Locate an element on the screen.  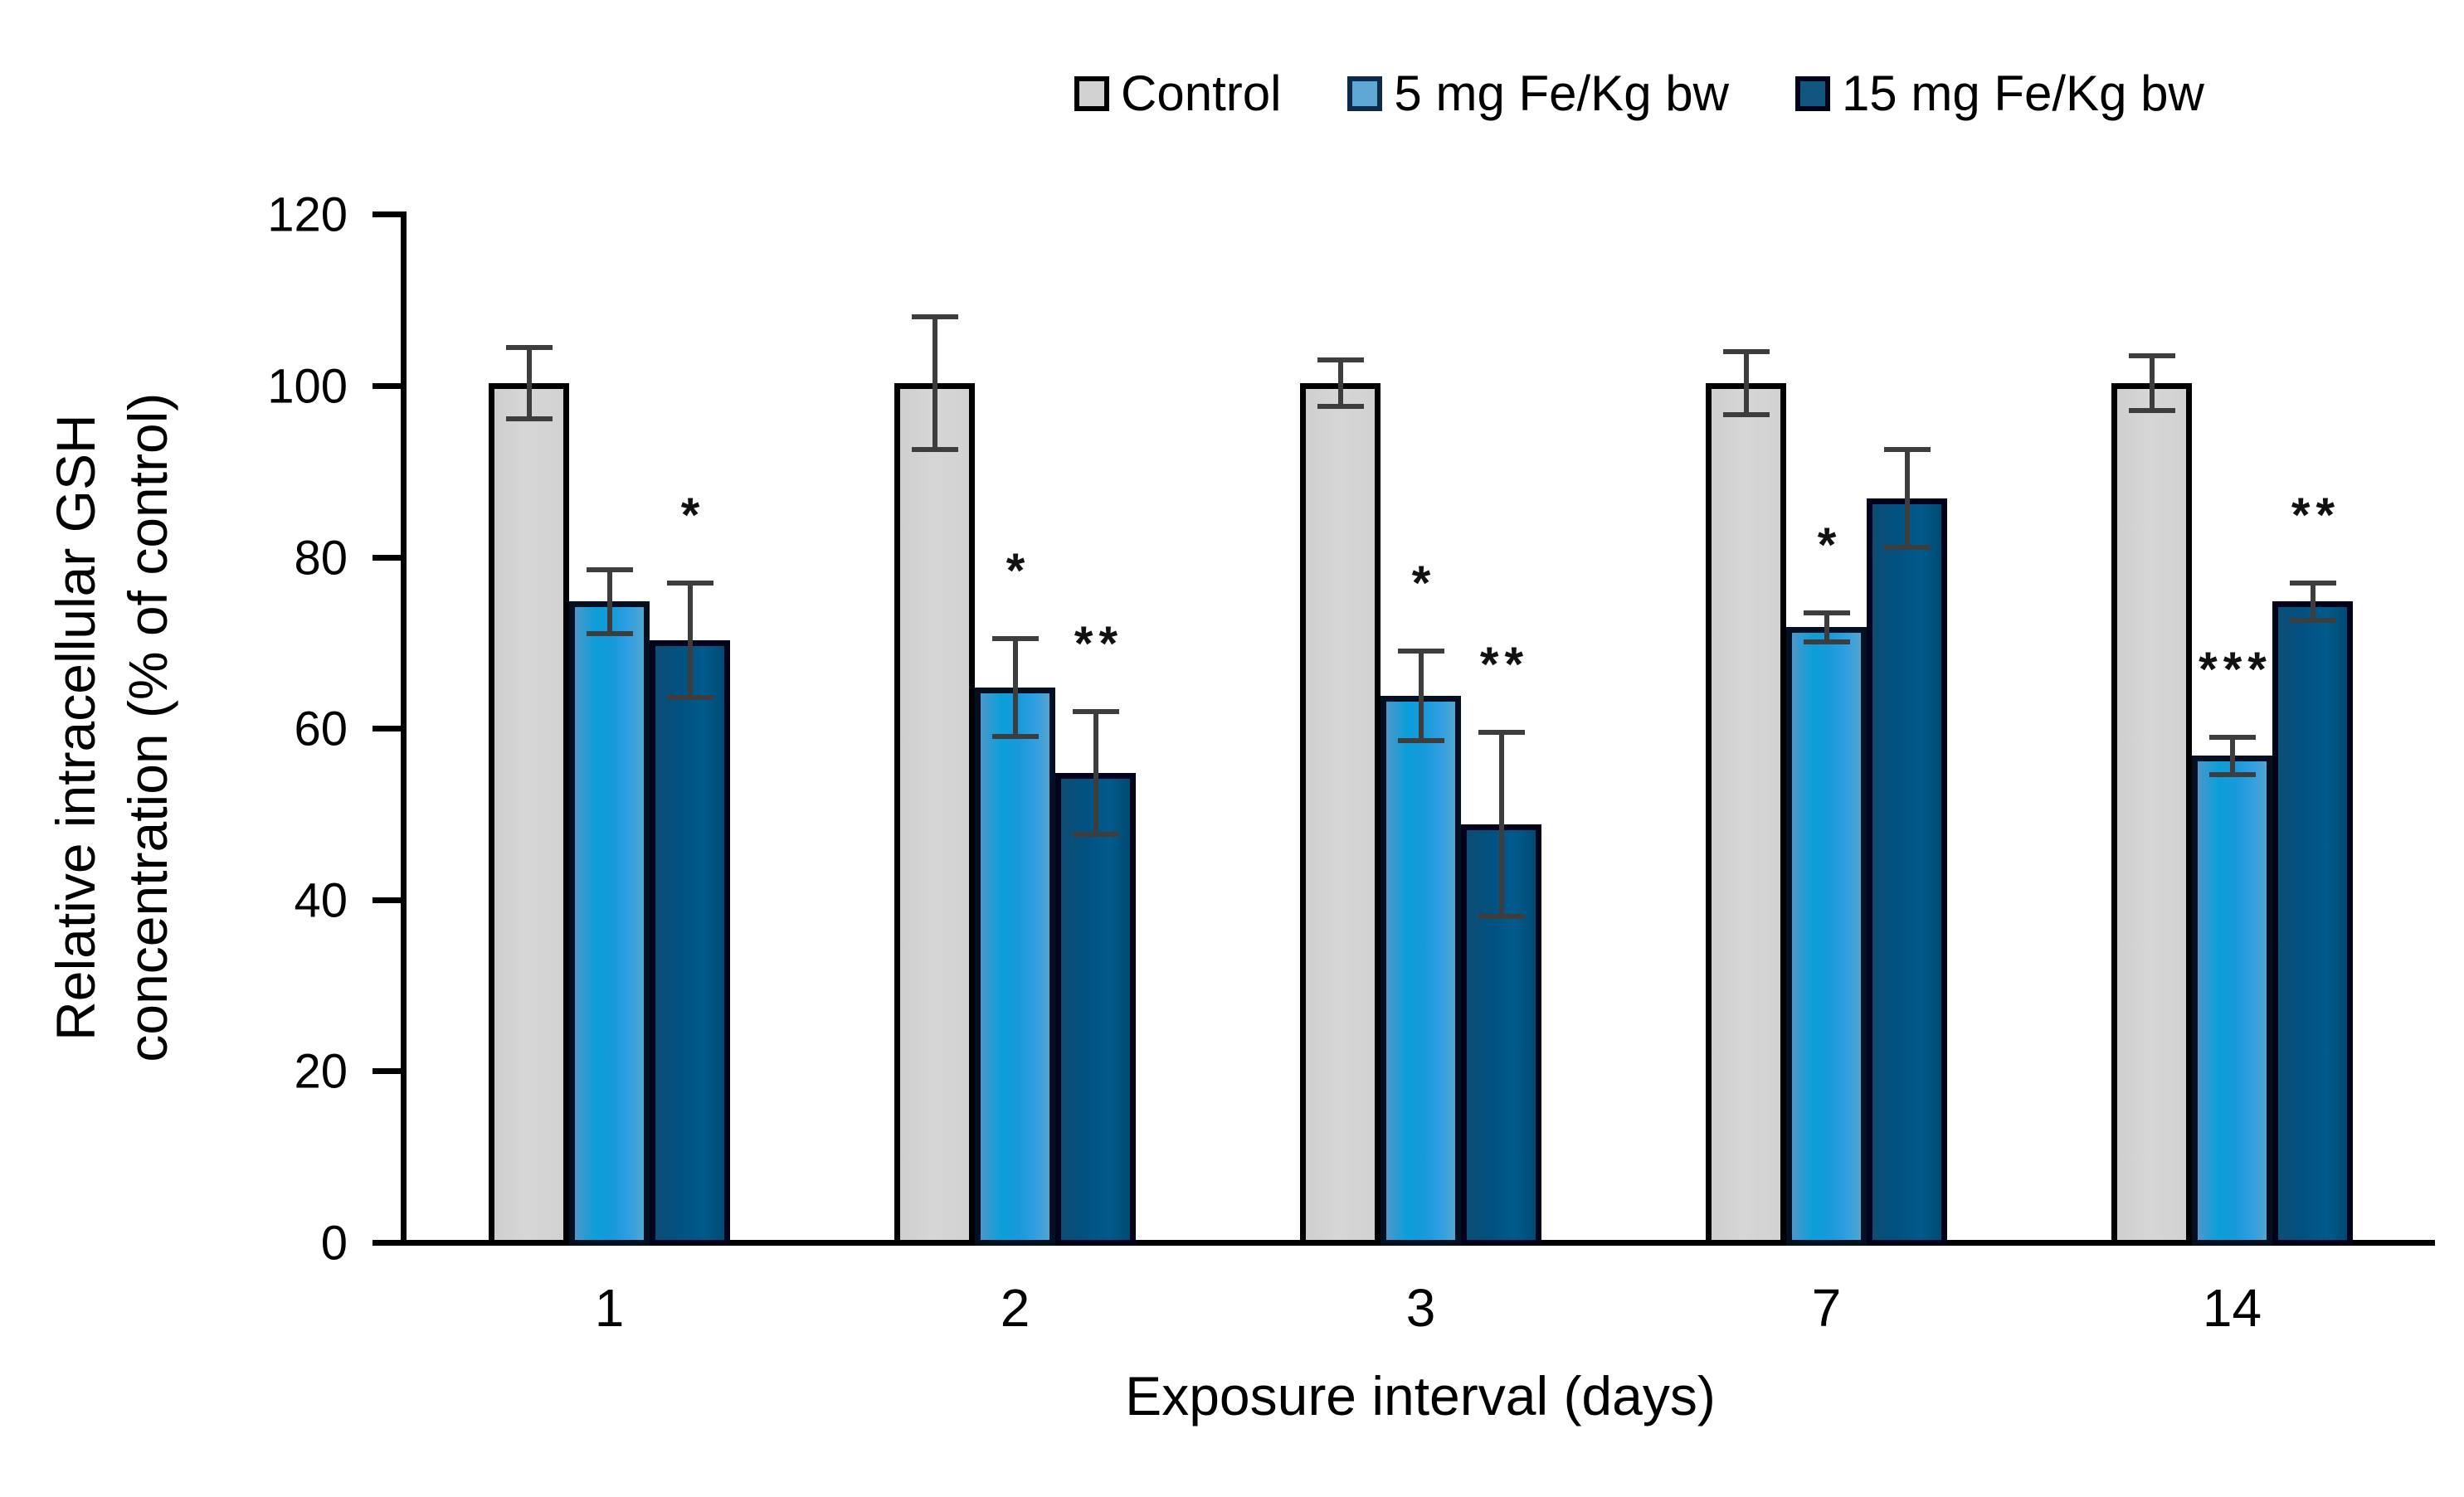
x-tick-label: 1 is located at coordinates (609, 1308).